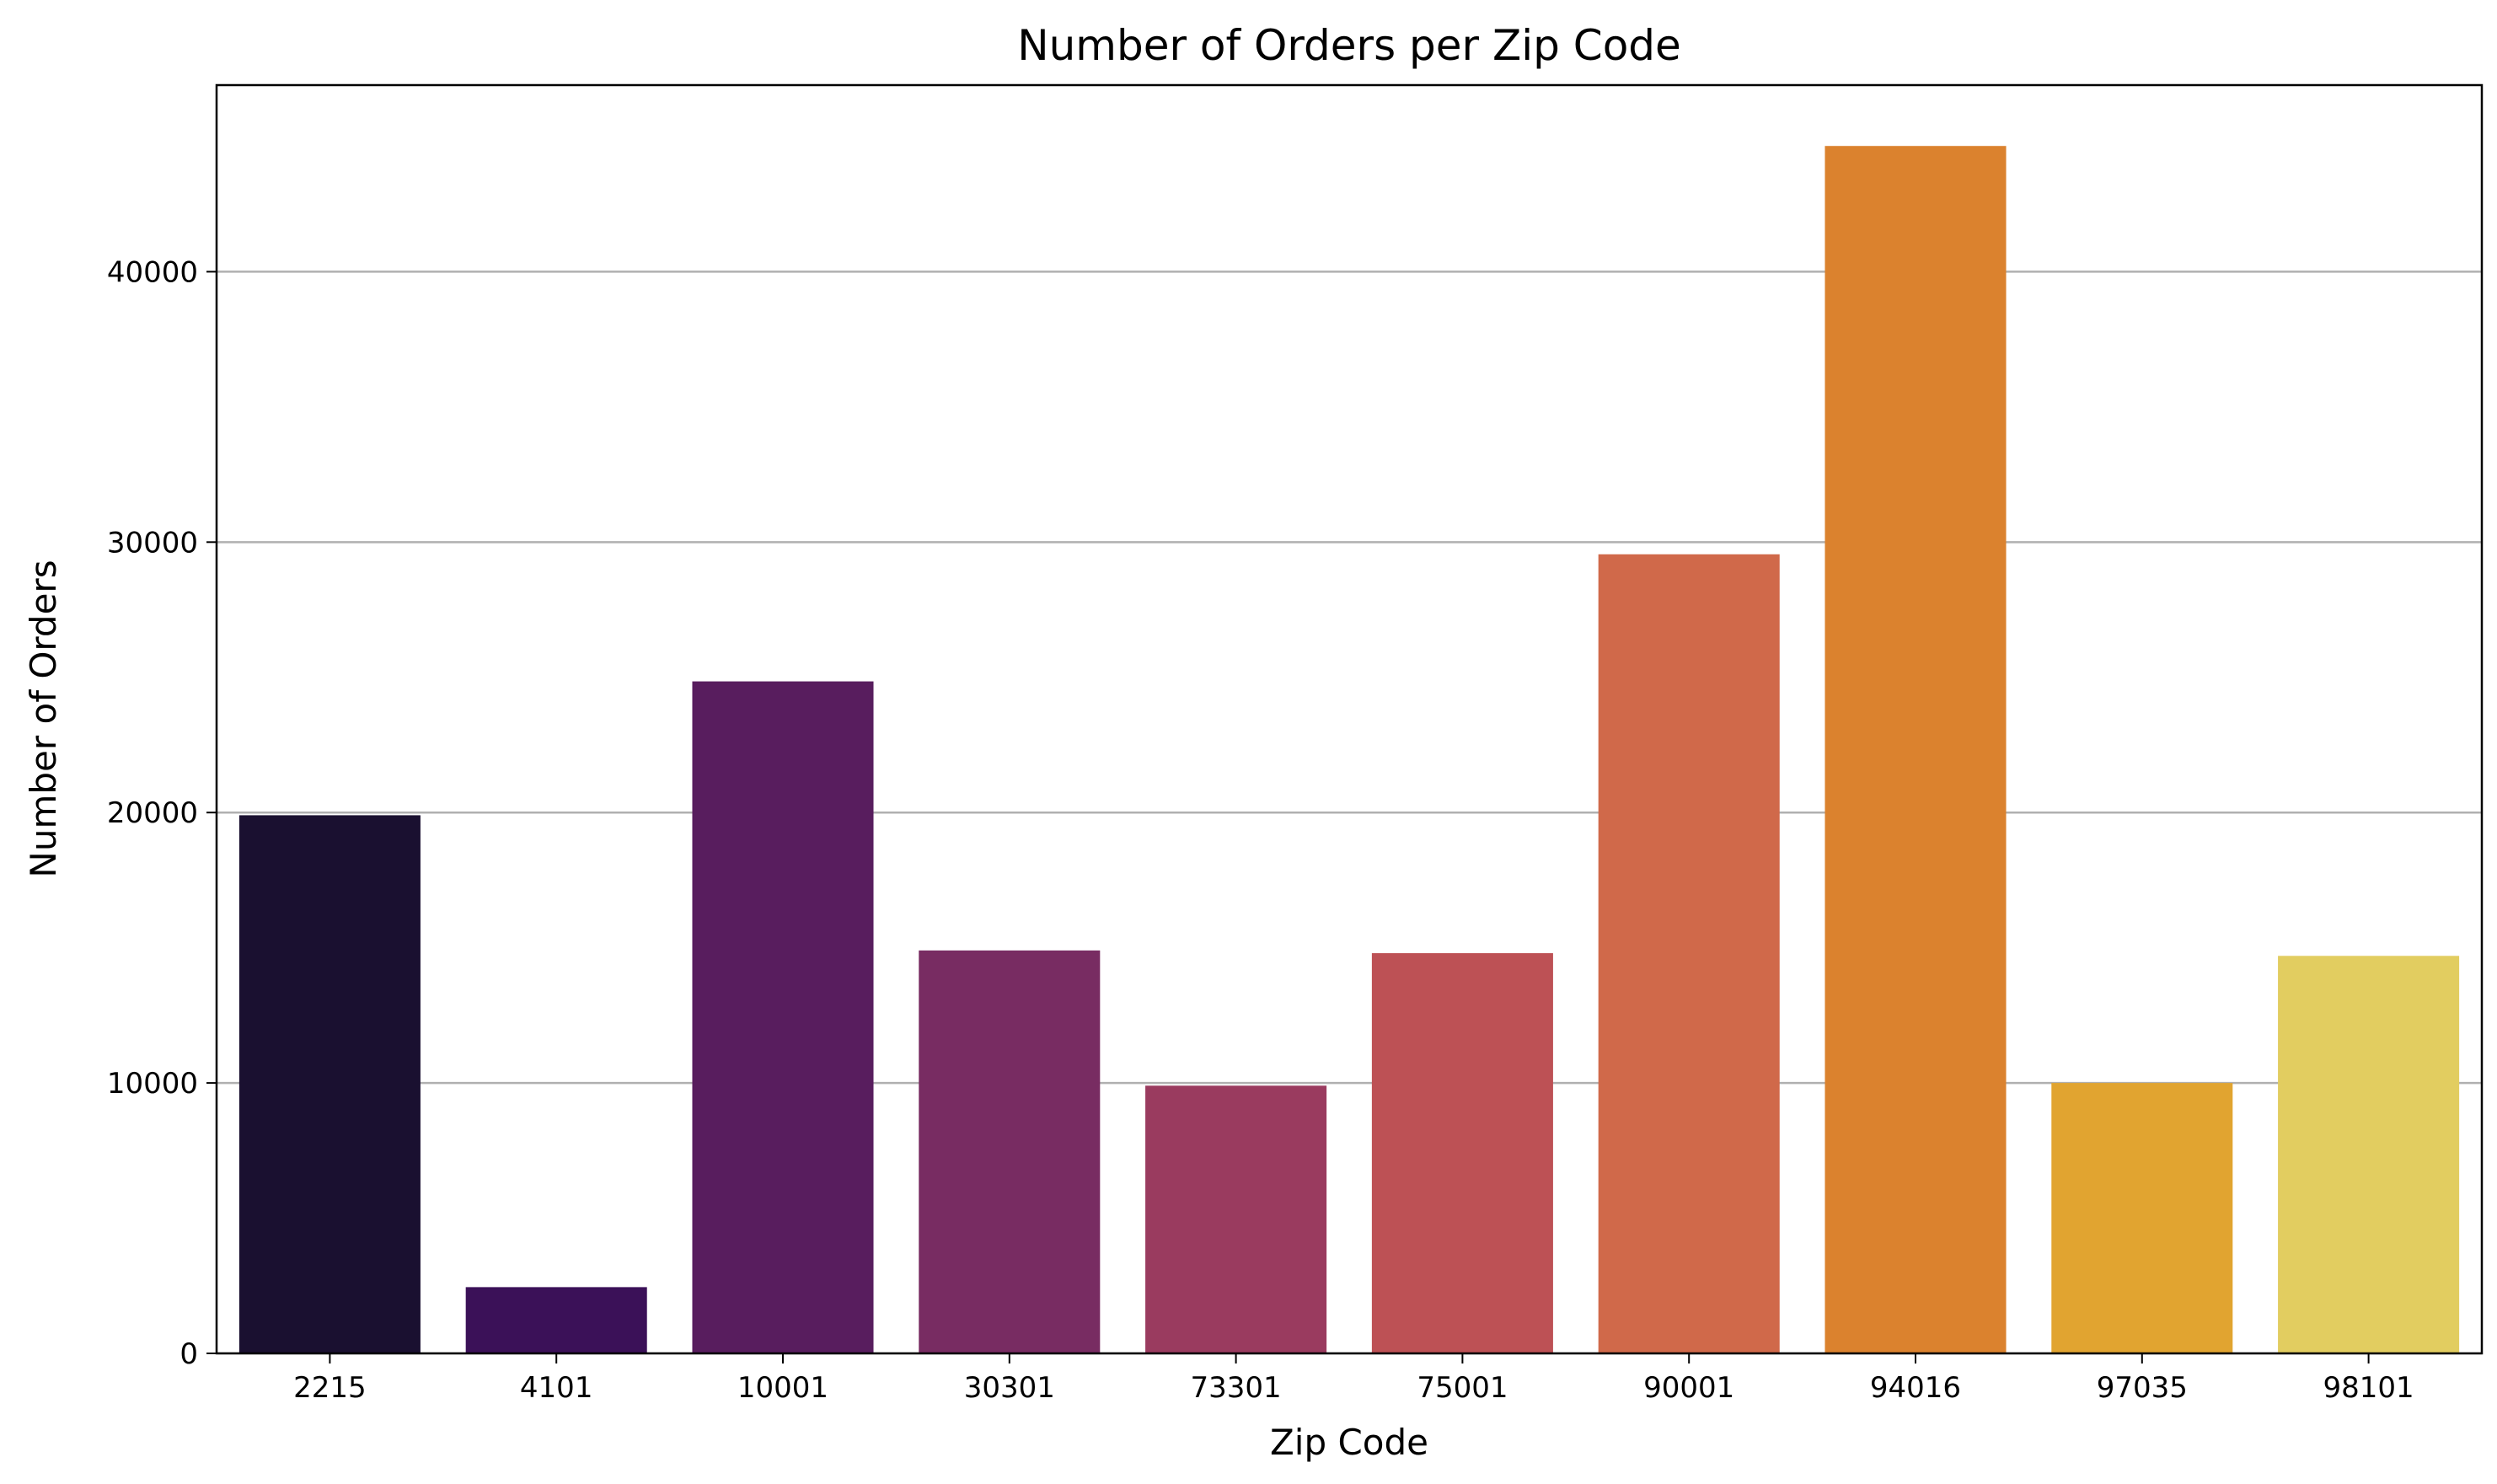 The width and height of the screenshot is (2497, 1484). What do you see at coordinates (152, 813) in the screenshot?
I see `y-tick-label: 20000` at bounding box center [152, 813].